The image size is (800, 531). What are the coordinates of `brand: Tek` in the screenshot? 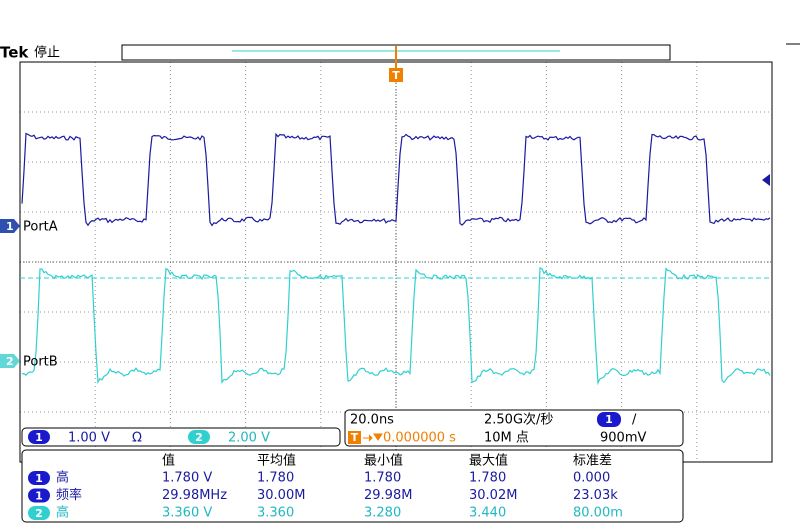 It's located at (14, 53).